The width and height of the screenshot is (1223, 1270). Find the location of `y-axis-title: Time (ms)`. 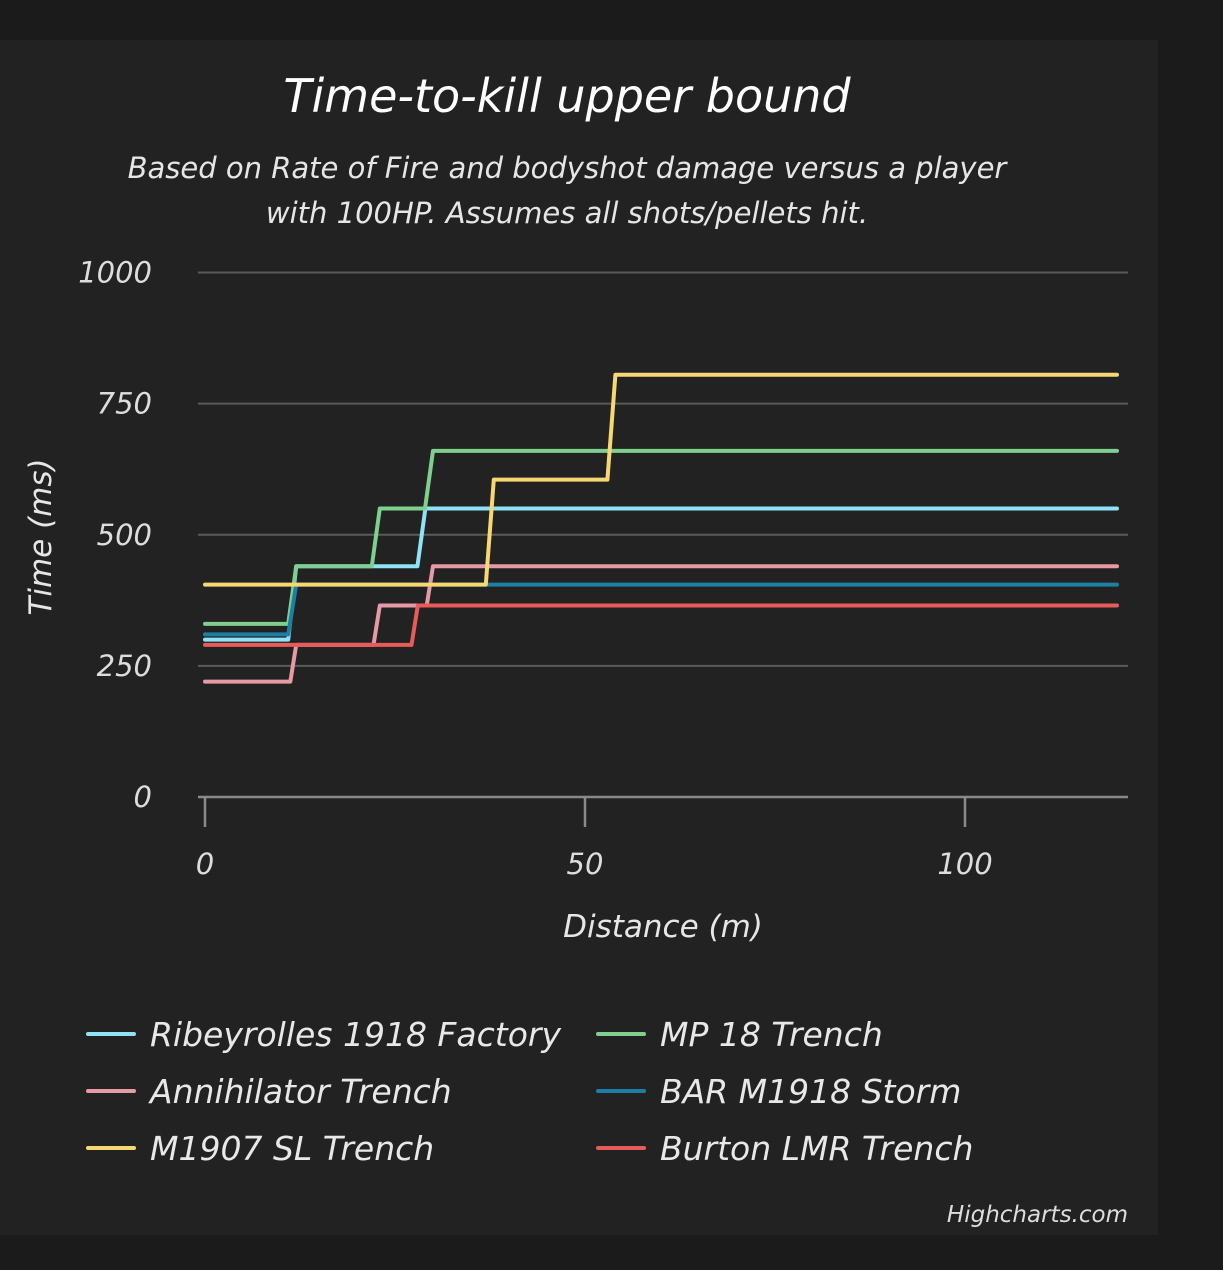

y-axis-title: Time (ms) is located at coordinates (41, 536).